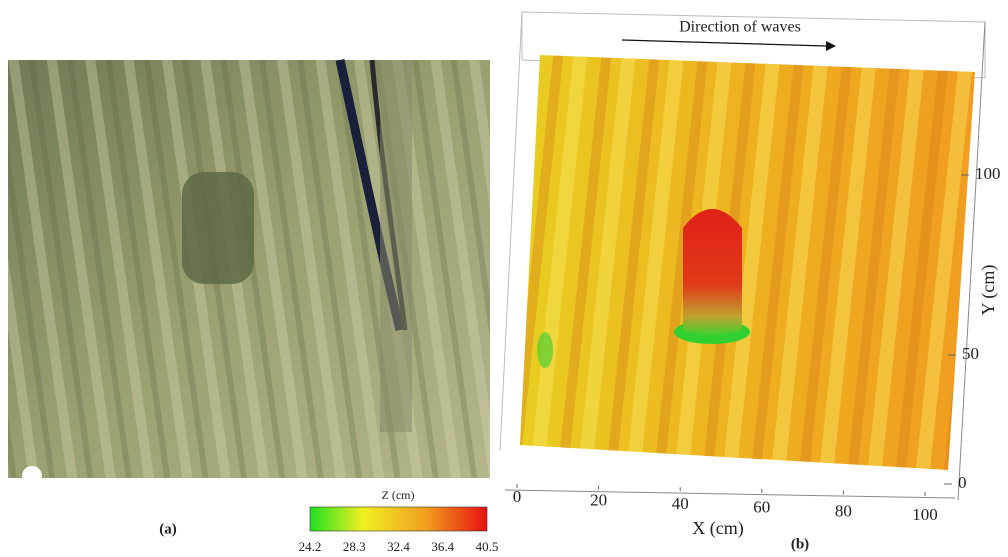  I want to click on colorbar-tick-label: 40.5, so click(487, 546).